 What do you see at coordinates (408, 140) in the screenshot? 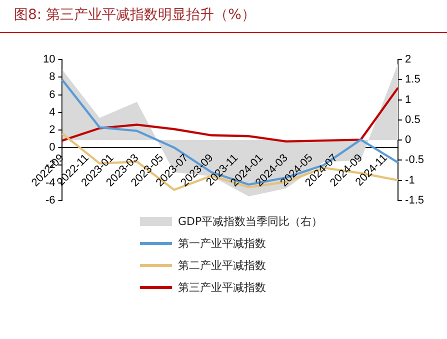
I see `y2-tick-label: 0` at bounding box center [408, 140].